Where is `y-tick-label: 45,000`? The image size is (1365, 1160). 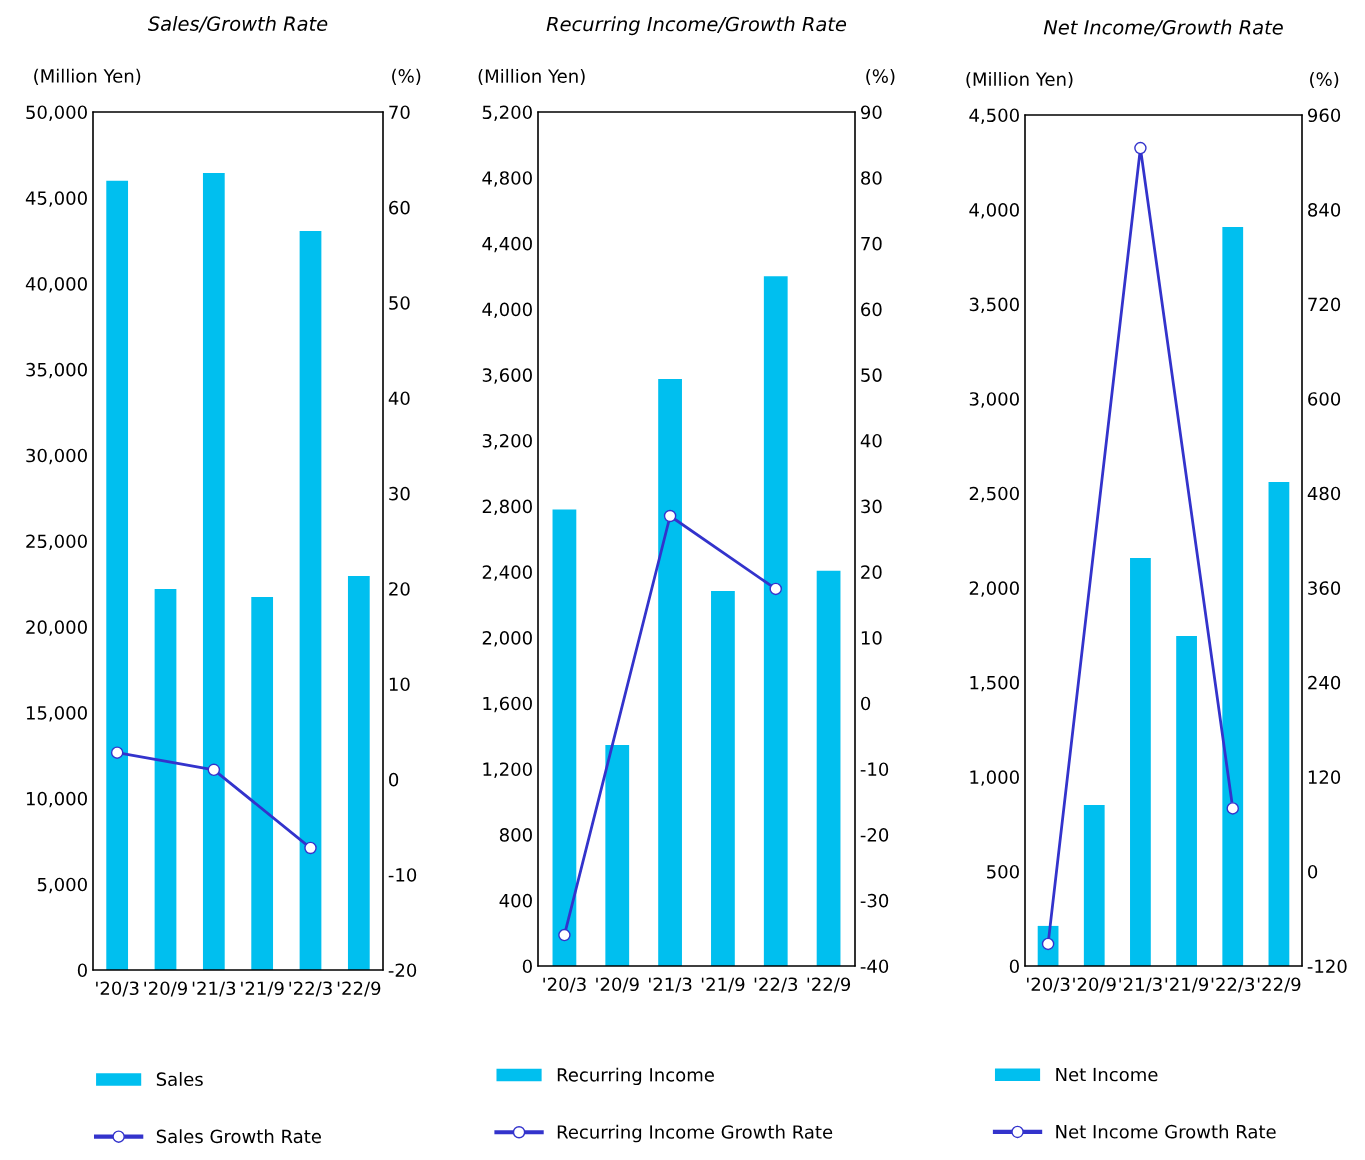 y-tick-label: 45,000 is located at coordinates (56, 199).